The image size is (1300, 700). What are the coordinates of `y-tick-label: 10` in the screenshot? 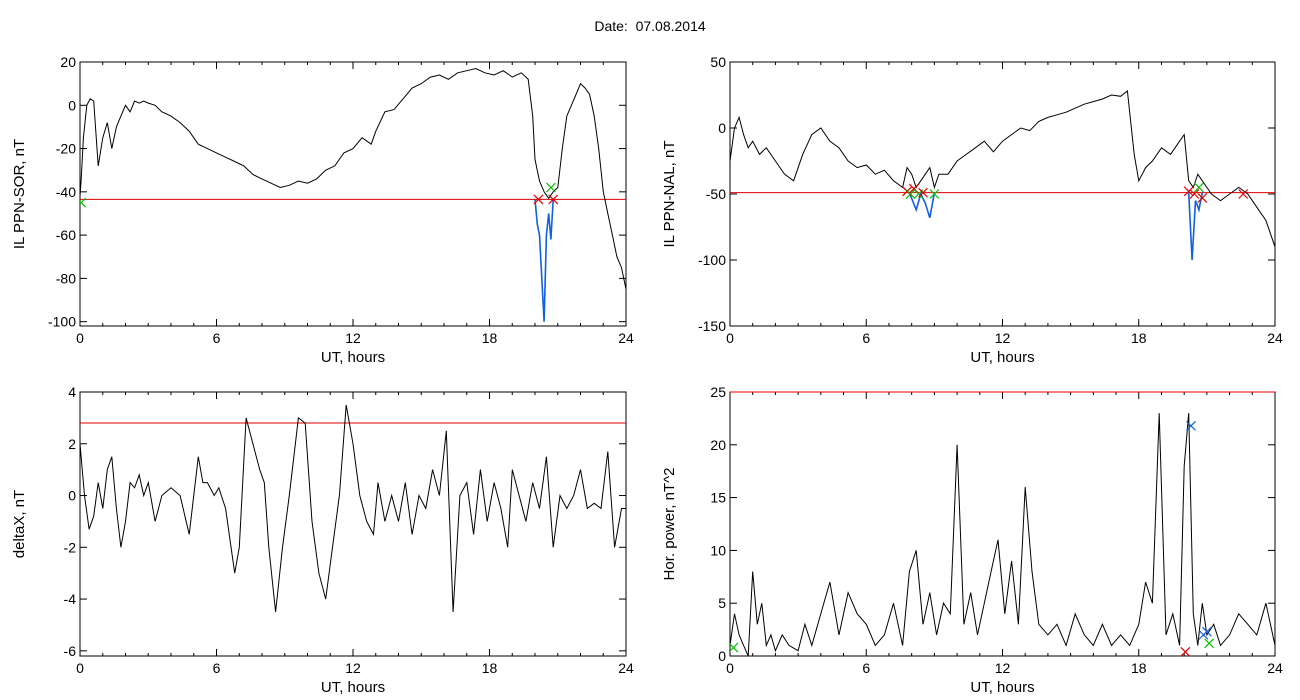 It's located at (718, 550).